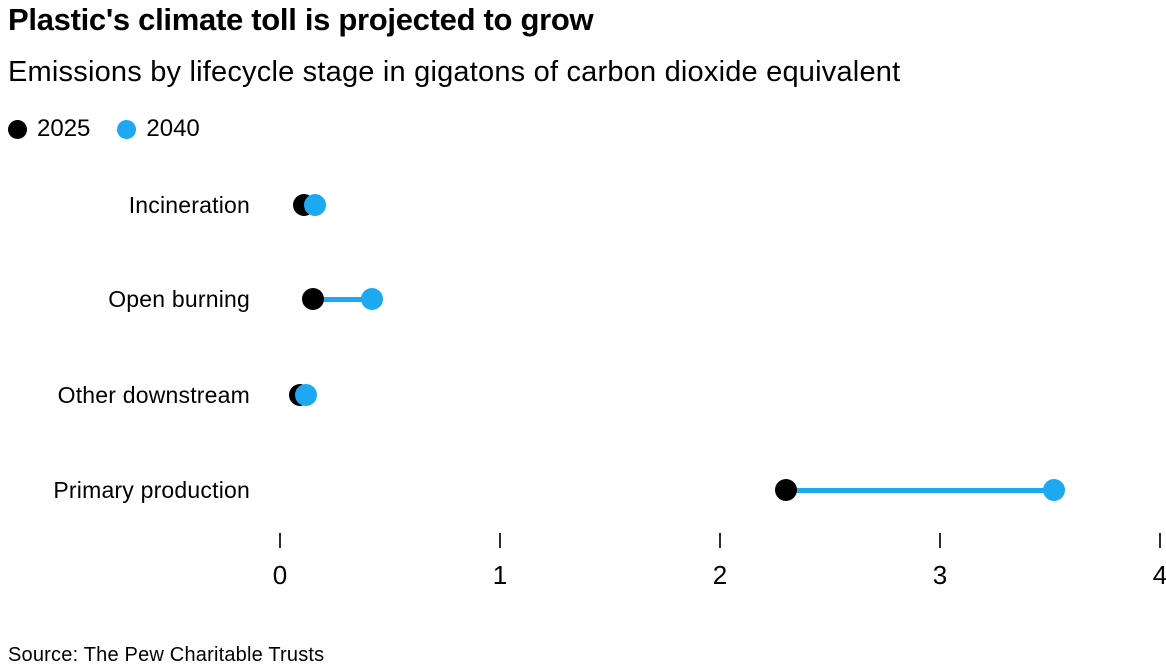 The height and width of the screenshot is (672, 1166). What do you see at coordinates (17, 129) in the screenshot?
I see `legend-dot-2025` at bounding box center [17, 129].